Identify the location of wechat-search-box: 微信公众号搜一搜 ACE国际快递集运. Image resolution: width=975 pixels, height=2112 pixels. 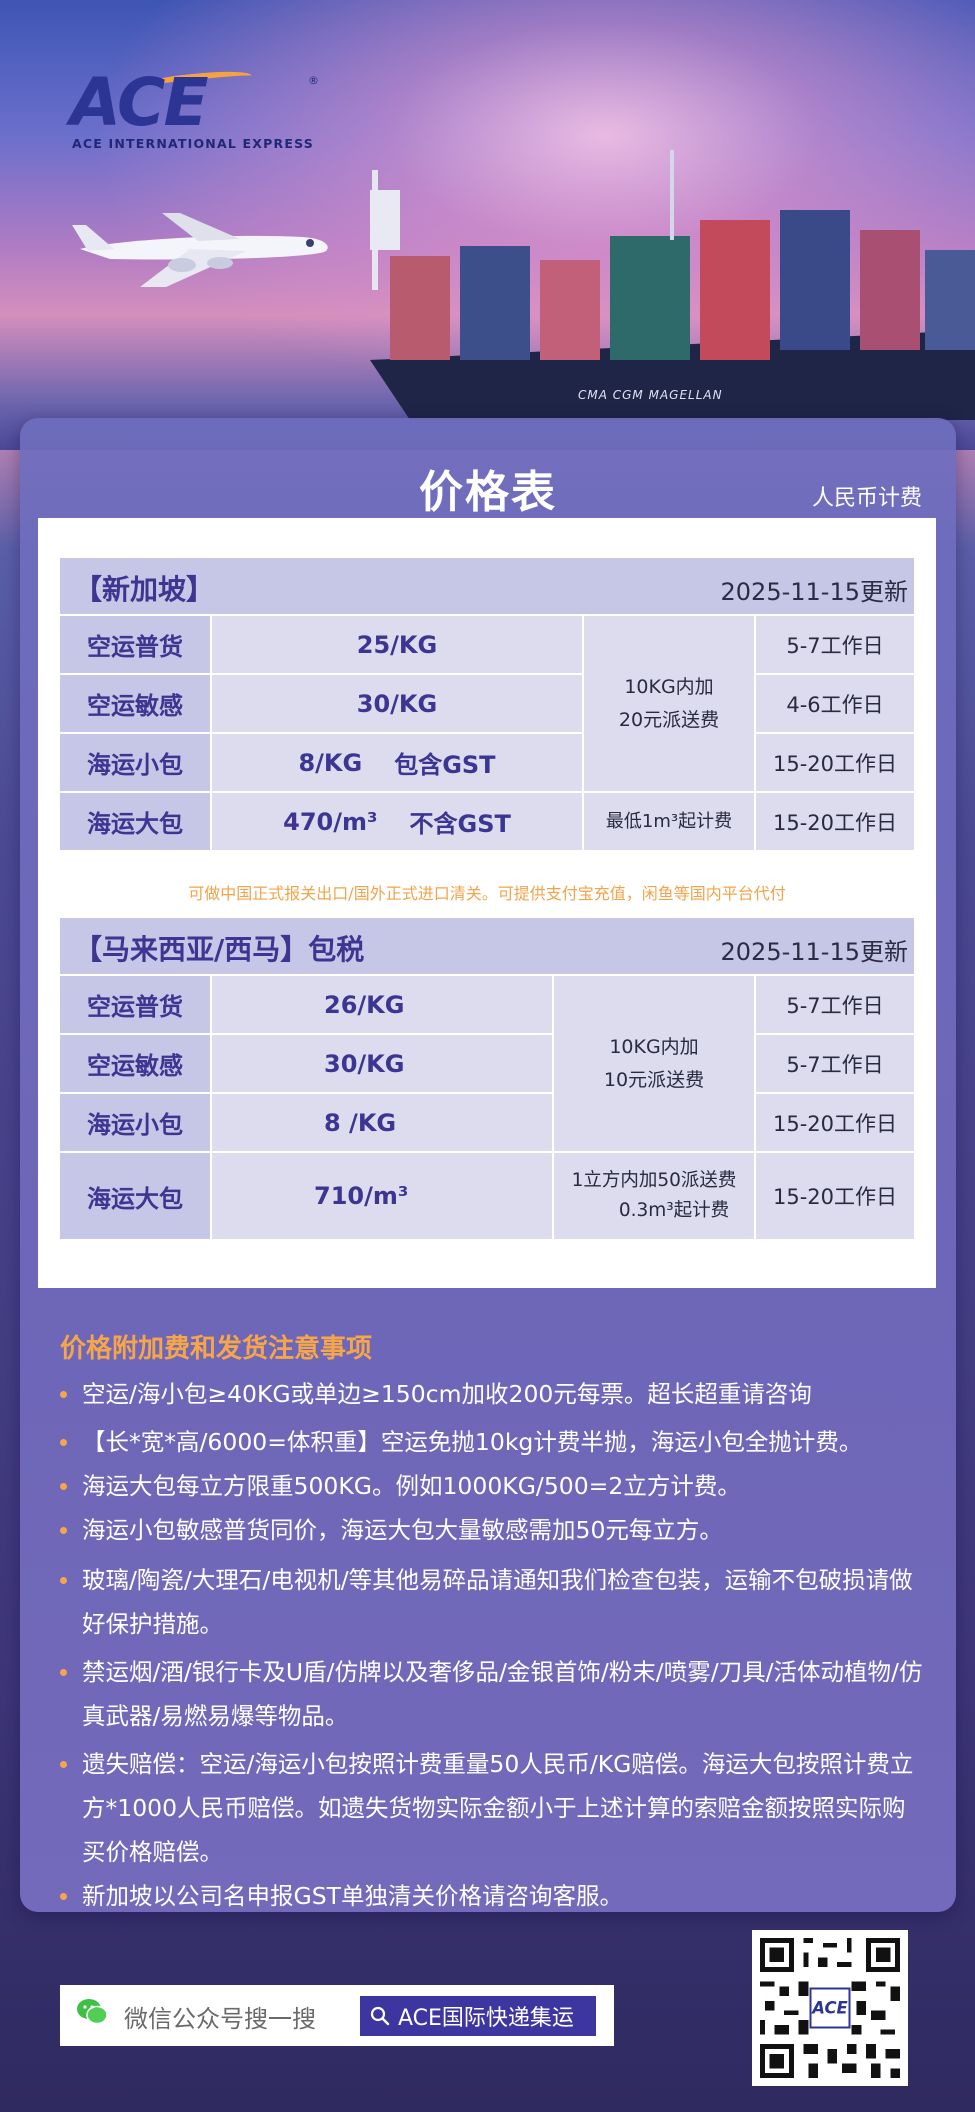
(337, 2015).